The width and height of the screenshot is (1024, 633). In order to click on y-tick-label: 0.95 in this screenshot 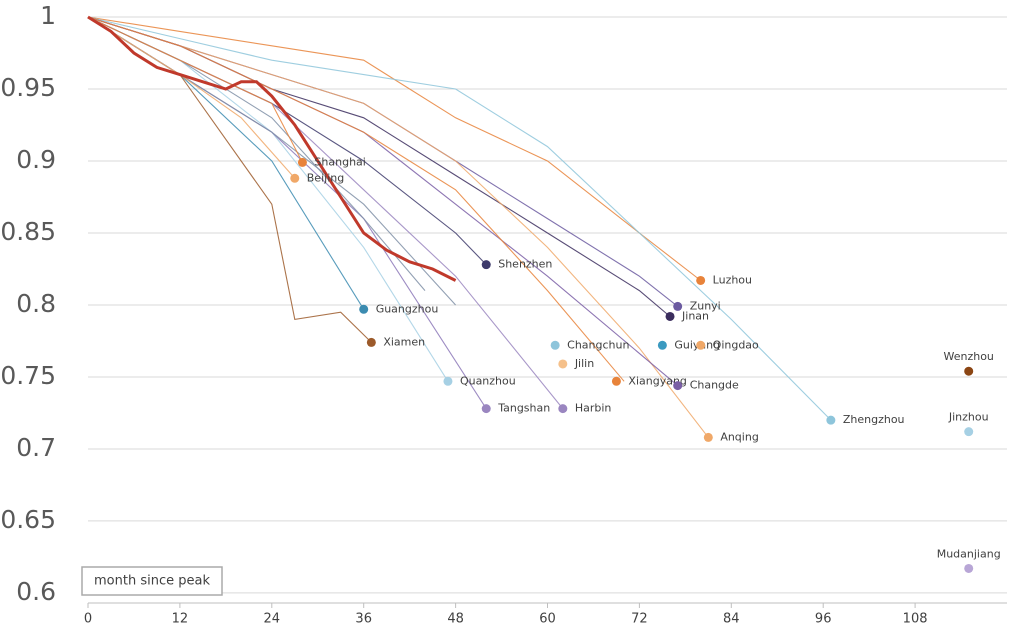, I will do `click(28, 87)`.